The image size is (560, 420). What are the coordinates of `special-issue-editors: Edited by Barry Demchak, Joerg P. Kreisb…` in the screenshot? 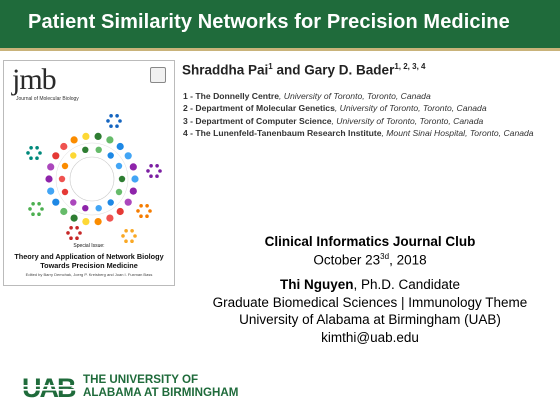 It's located at (89, 274).